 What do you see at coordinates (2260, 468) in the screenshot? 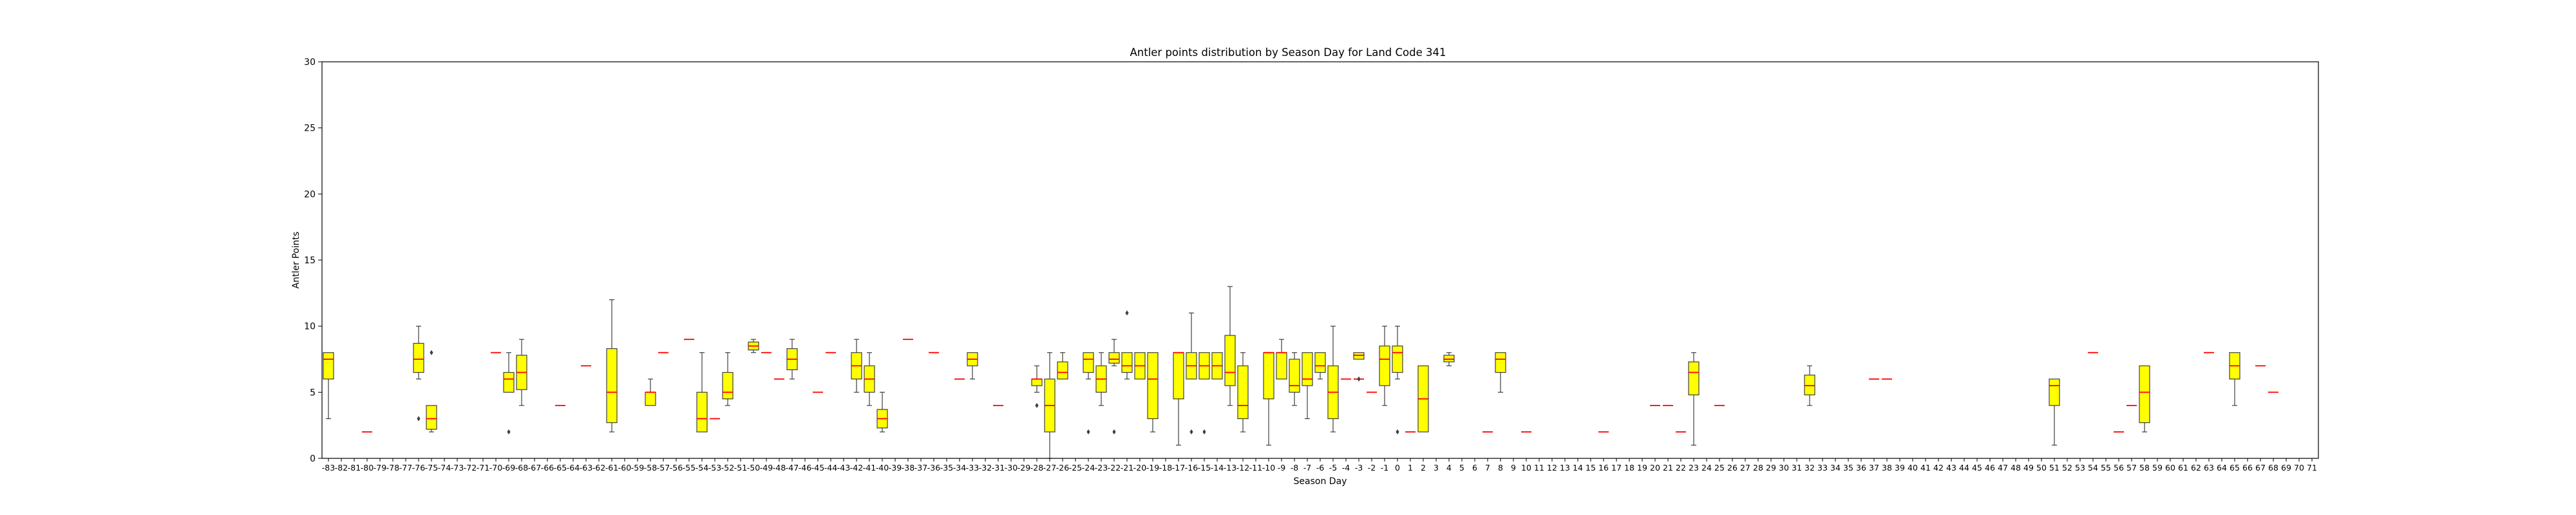
I see `x-tick-label: 67` at bounding box center [2260, 468].